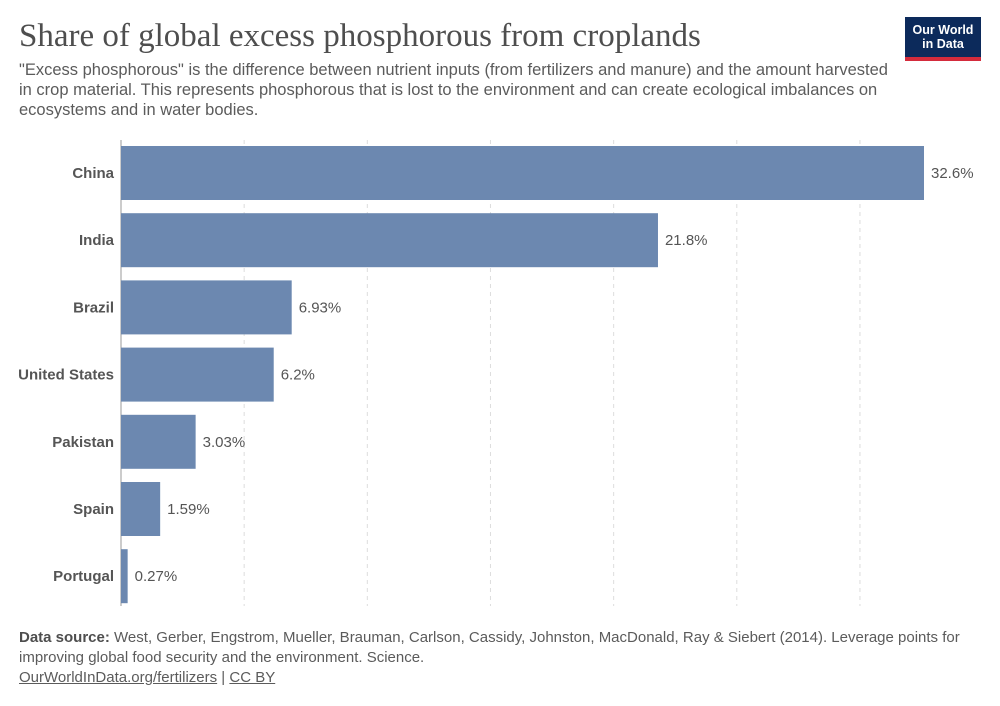 The height and width of the screenshot is (706, 1000). I want to click on value-label: 32.6%, so click(952, 173).